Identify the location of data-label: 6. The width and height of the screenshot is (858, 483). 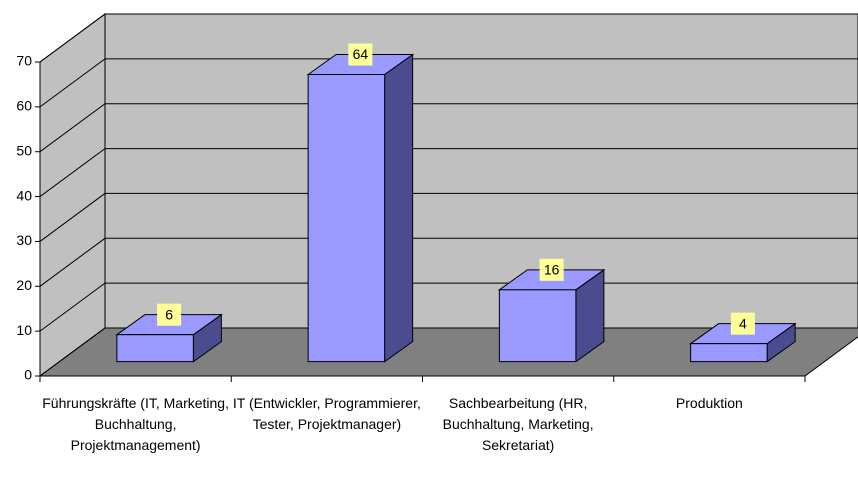
(169, 314).